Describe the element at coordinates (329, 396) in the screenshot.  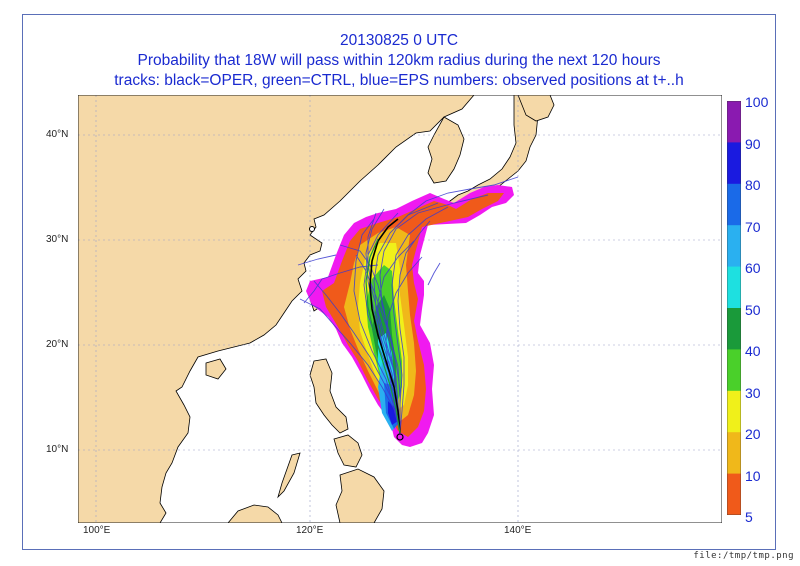
I see `land-luzon` at that location.